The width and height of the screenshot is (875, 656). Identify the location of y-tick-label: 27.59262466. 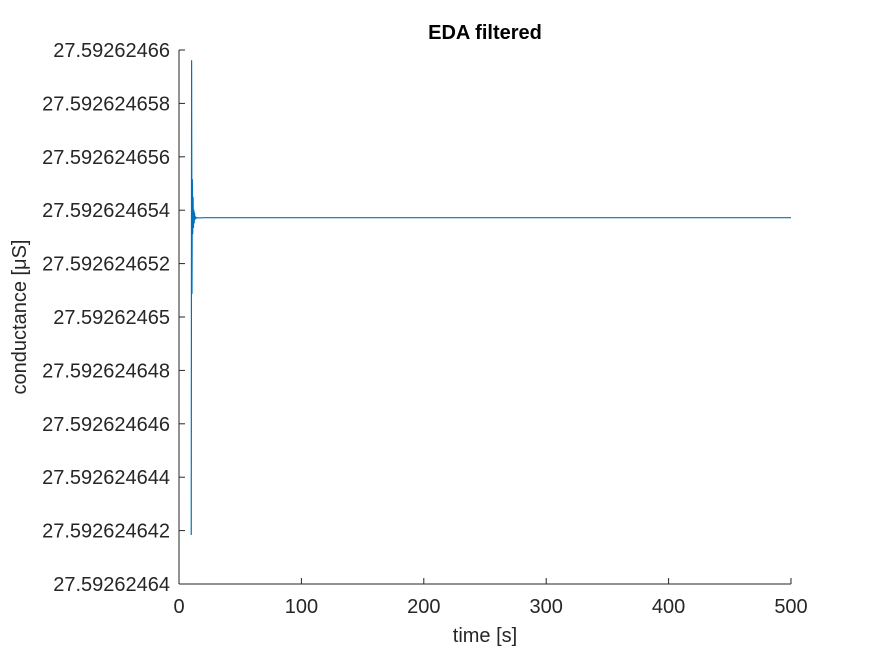
(111, 51).